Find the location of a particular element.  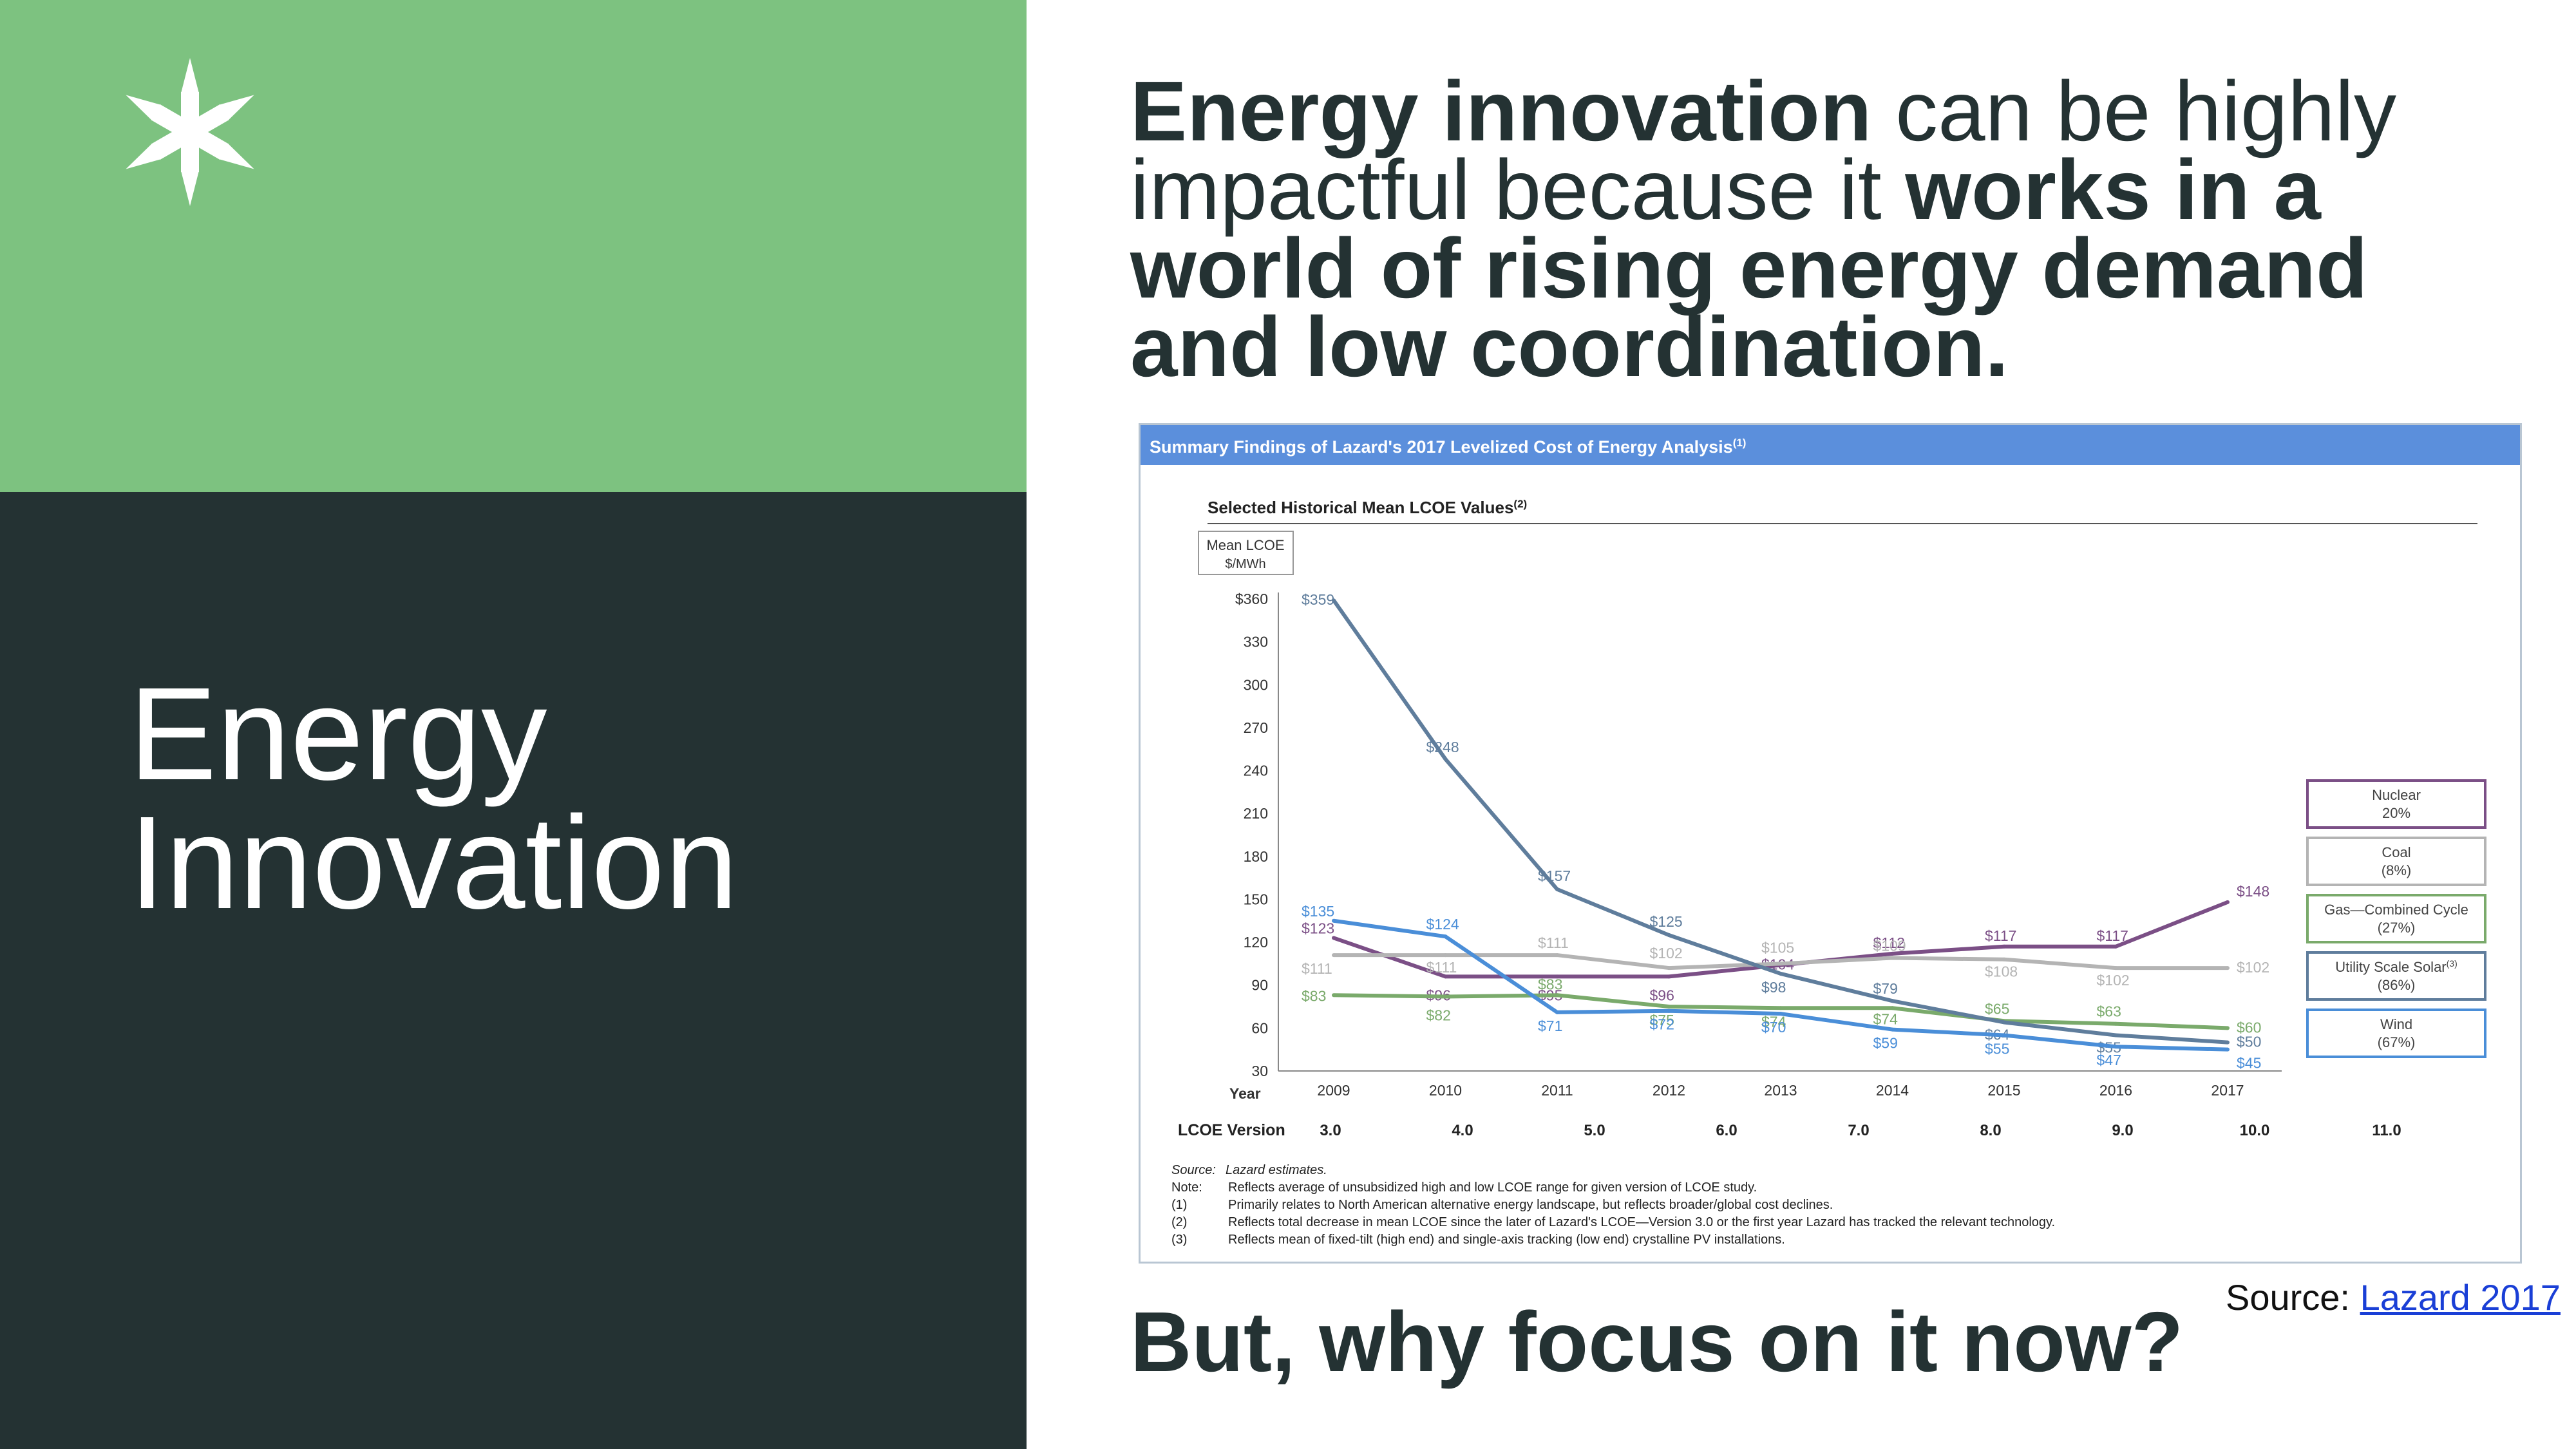

version-value: 3.0 is located at coordinates (1331, 1130).